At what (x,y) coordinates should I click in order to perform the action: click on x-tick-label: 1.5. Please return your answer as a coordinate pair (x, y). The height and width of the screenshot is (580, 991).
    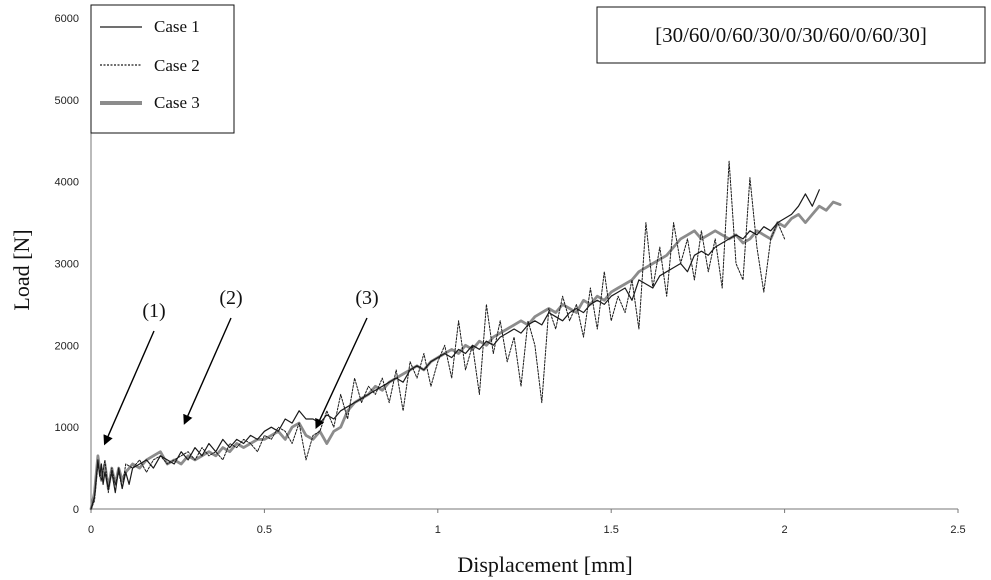
    Looking at the image, I should click on (611, 530).